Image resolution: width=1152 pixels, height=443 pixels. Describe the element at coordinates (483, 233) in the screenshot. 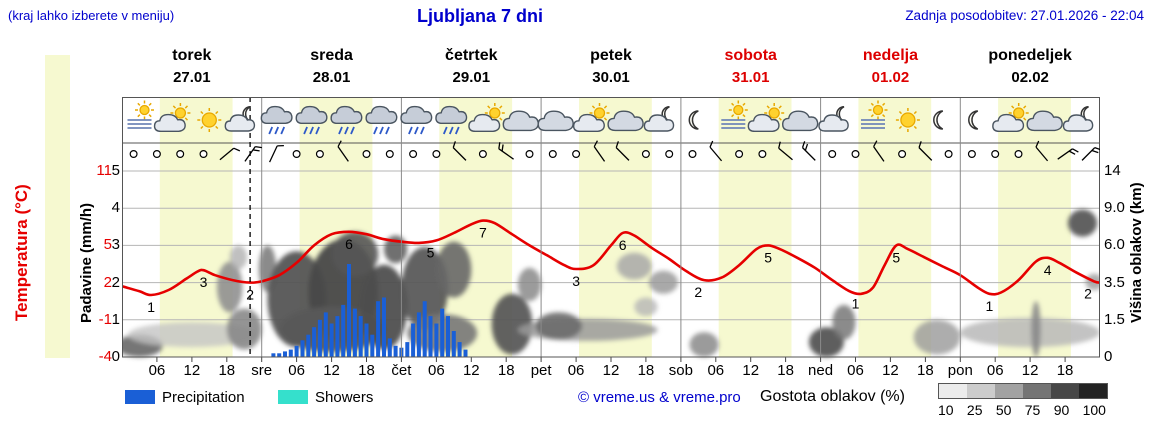

I see `svg-text: 7` at that location.